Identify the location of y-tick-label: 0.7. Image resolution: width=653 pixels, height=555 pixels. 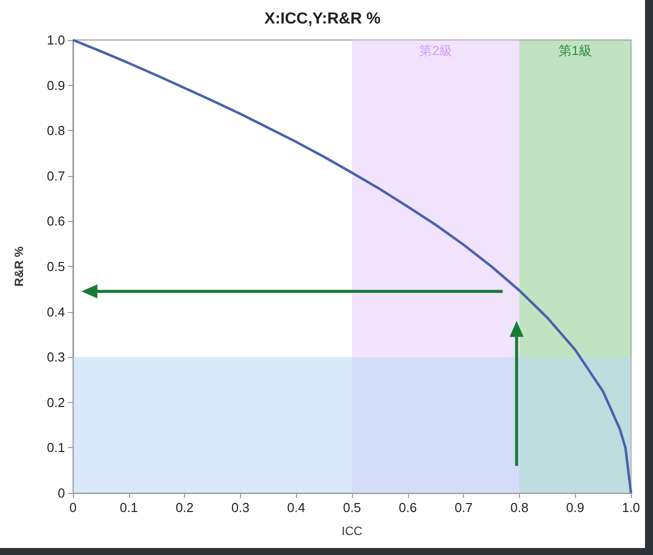
(55, 176).